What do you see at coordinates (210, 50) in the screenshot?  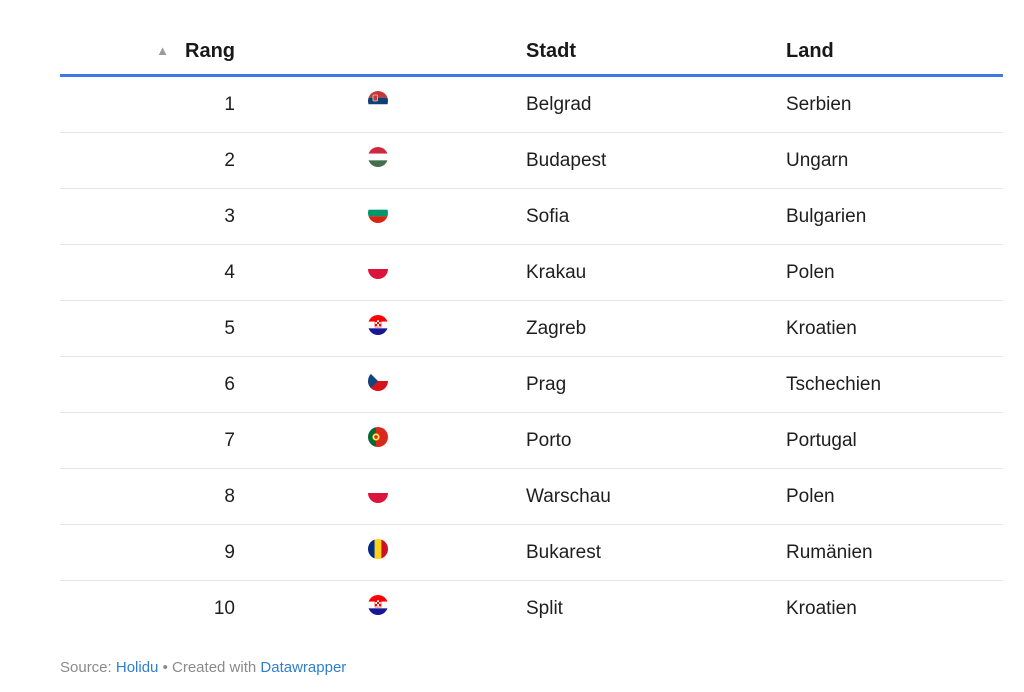 I see `column-header-rank-label: Rang` at bounding box center [210, 50].